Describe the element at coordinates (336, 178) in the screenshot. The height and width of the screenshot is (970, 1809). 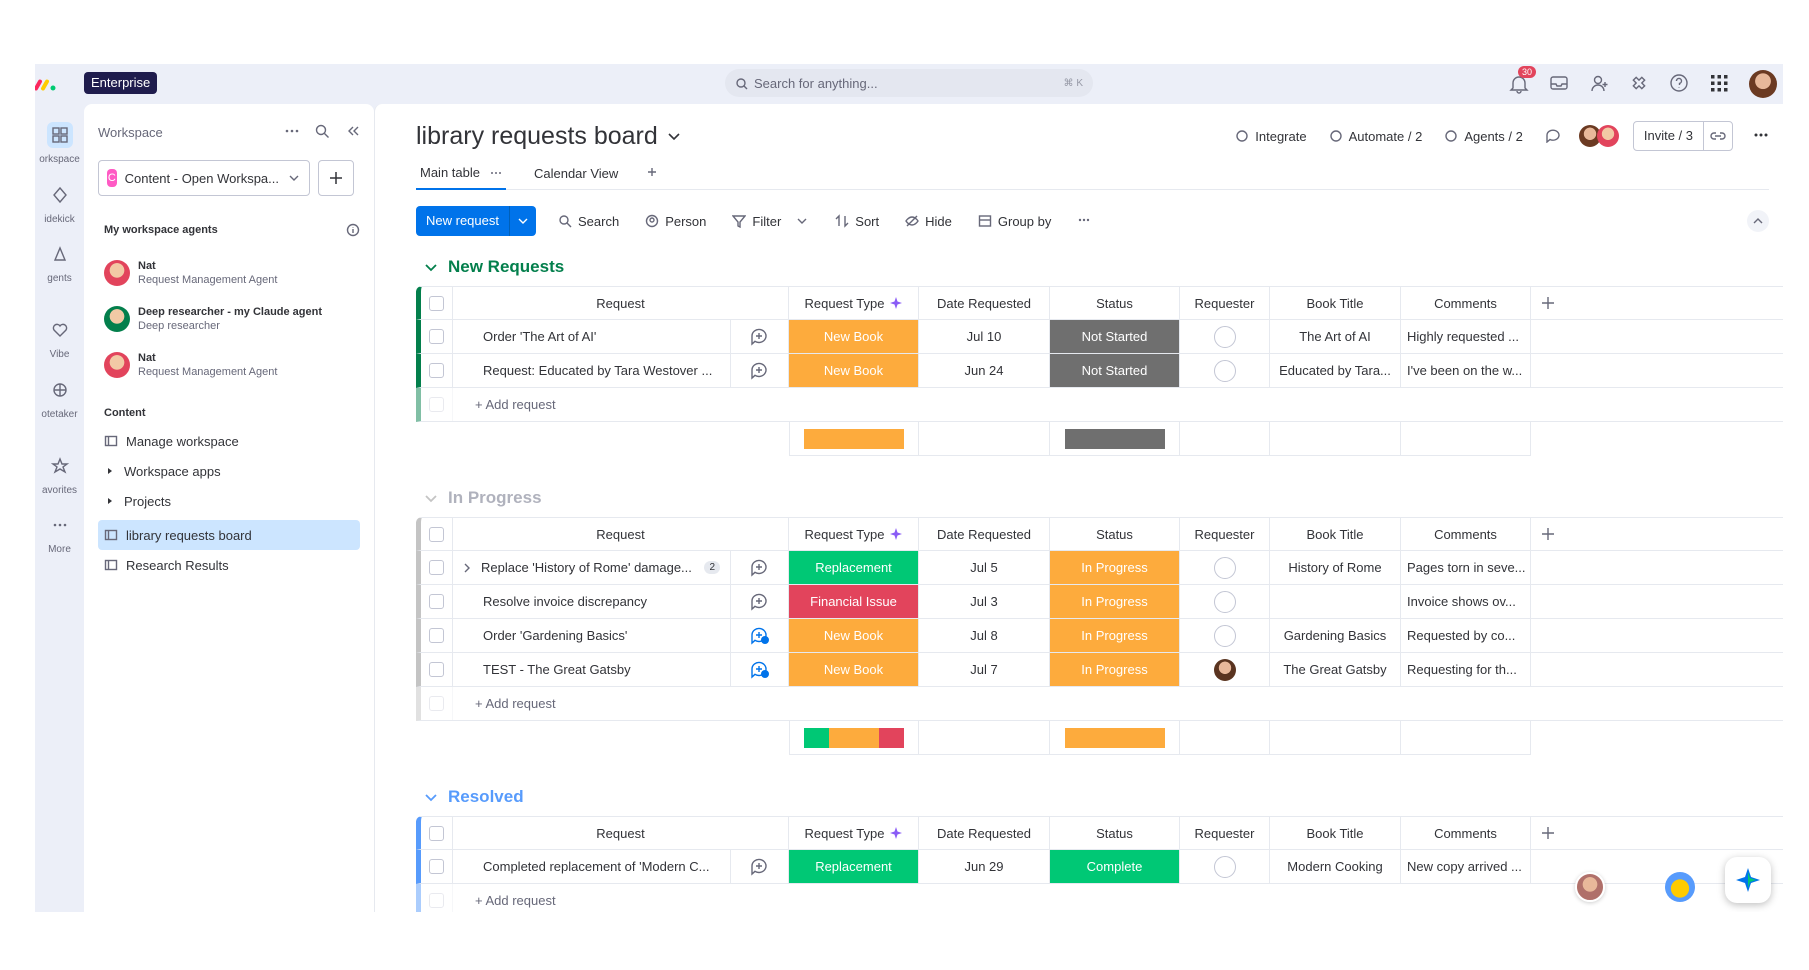
I see `add-button` at that location.